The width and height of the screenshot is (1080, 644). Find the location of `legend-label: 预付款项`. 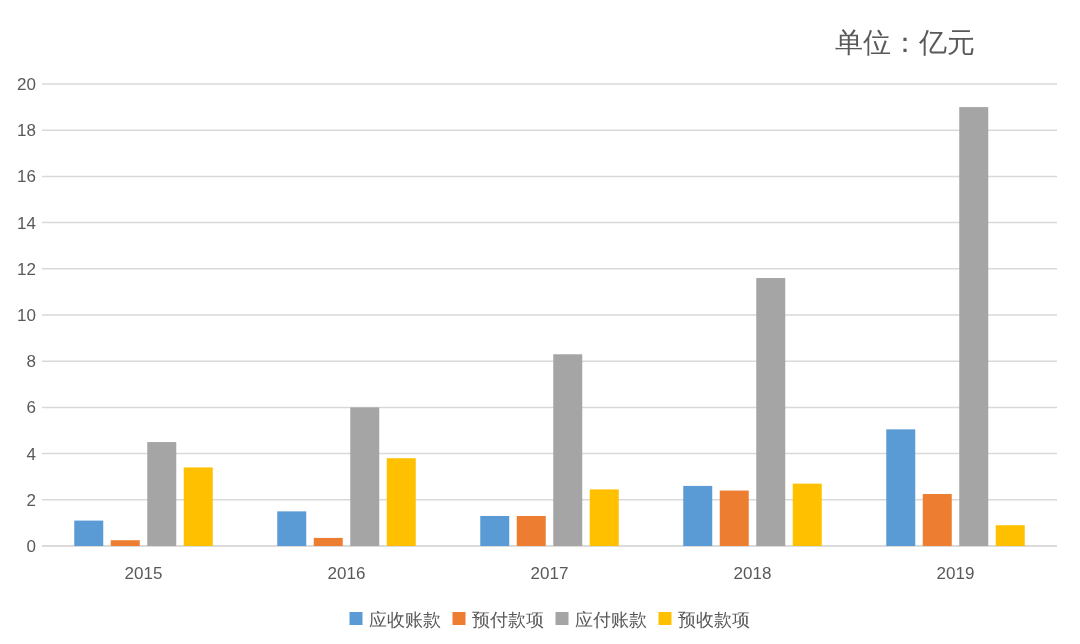

legend-label: 预付款项 is located at coordinates (507, 620).